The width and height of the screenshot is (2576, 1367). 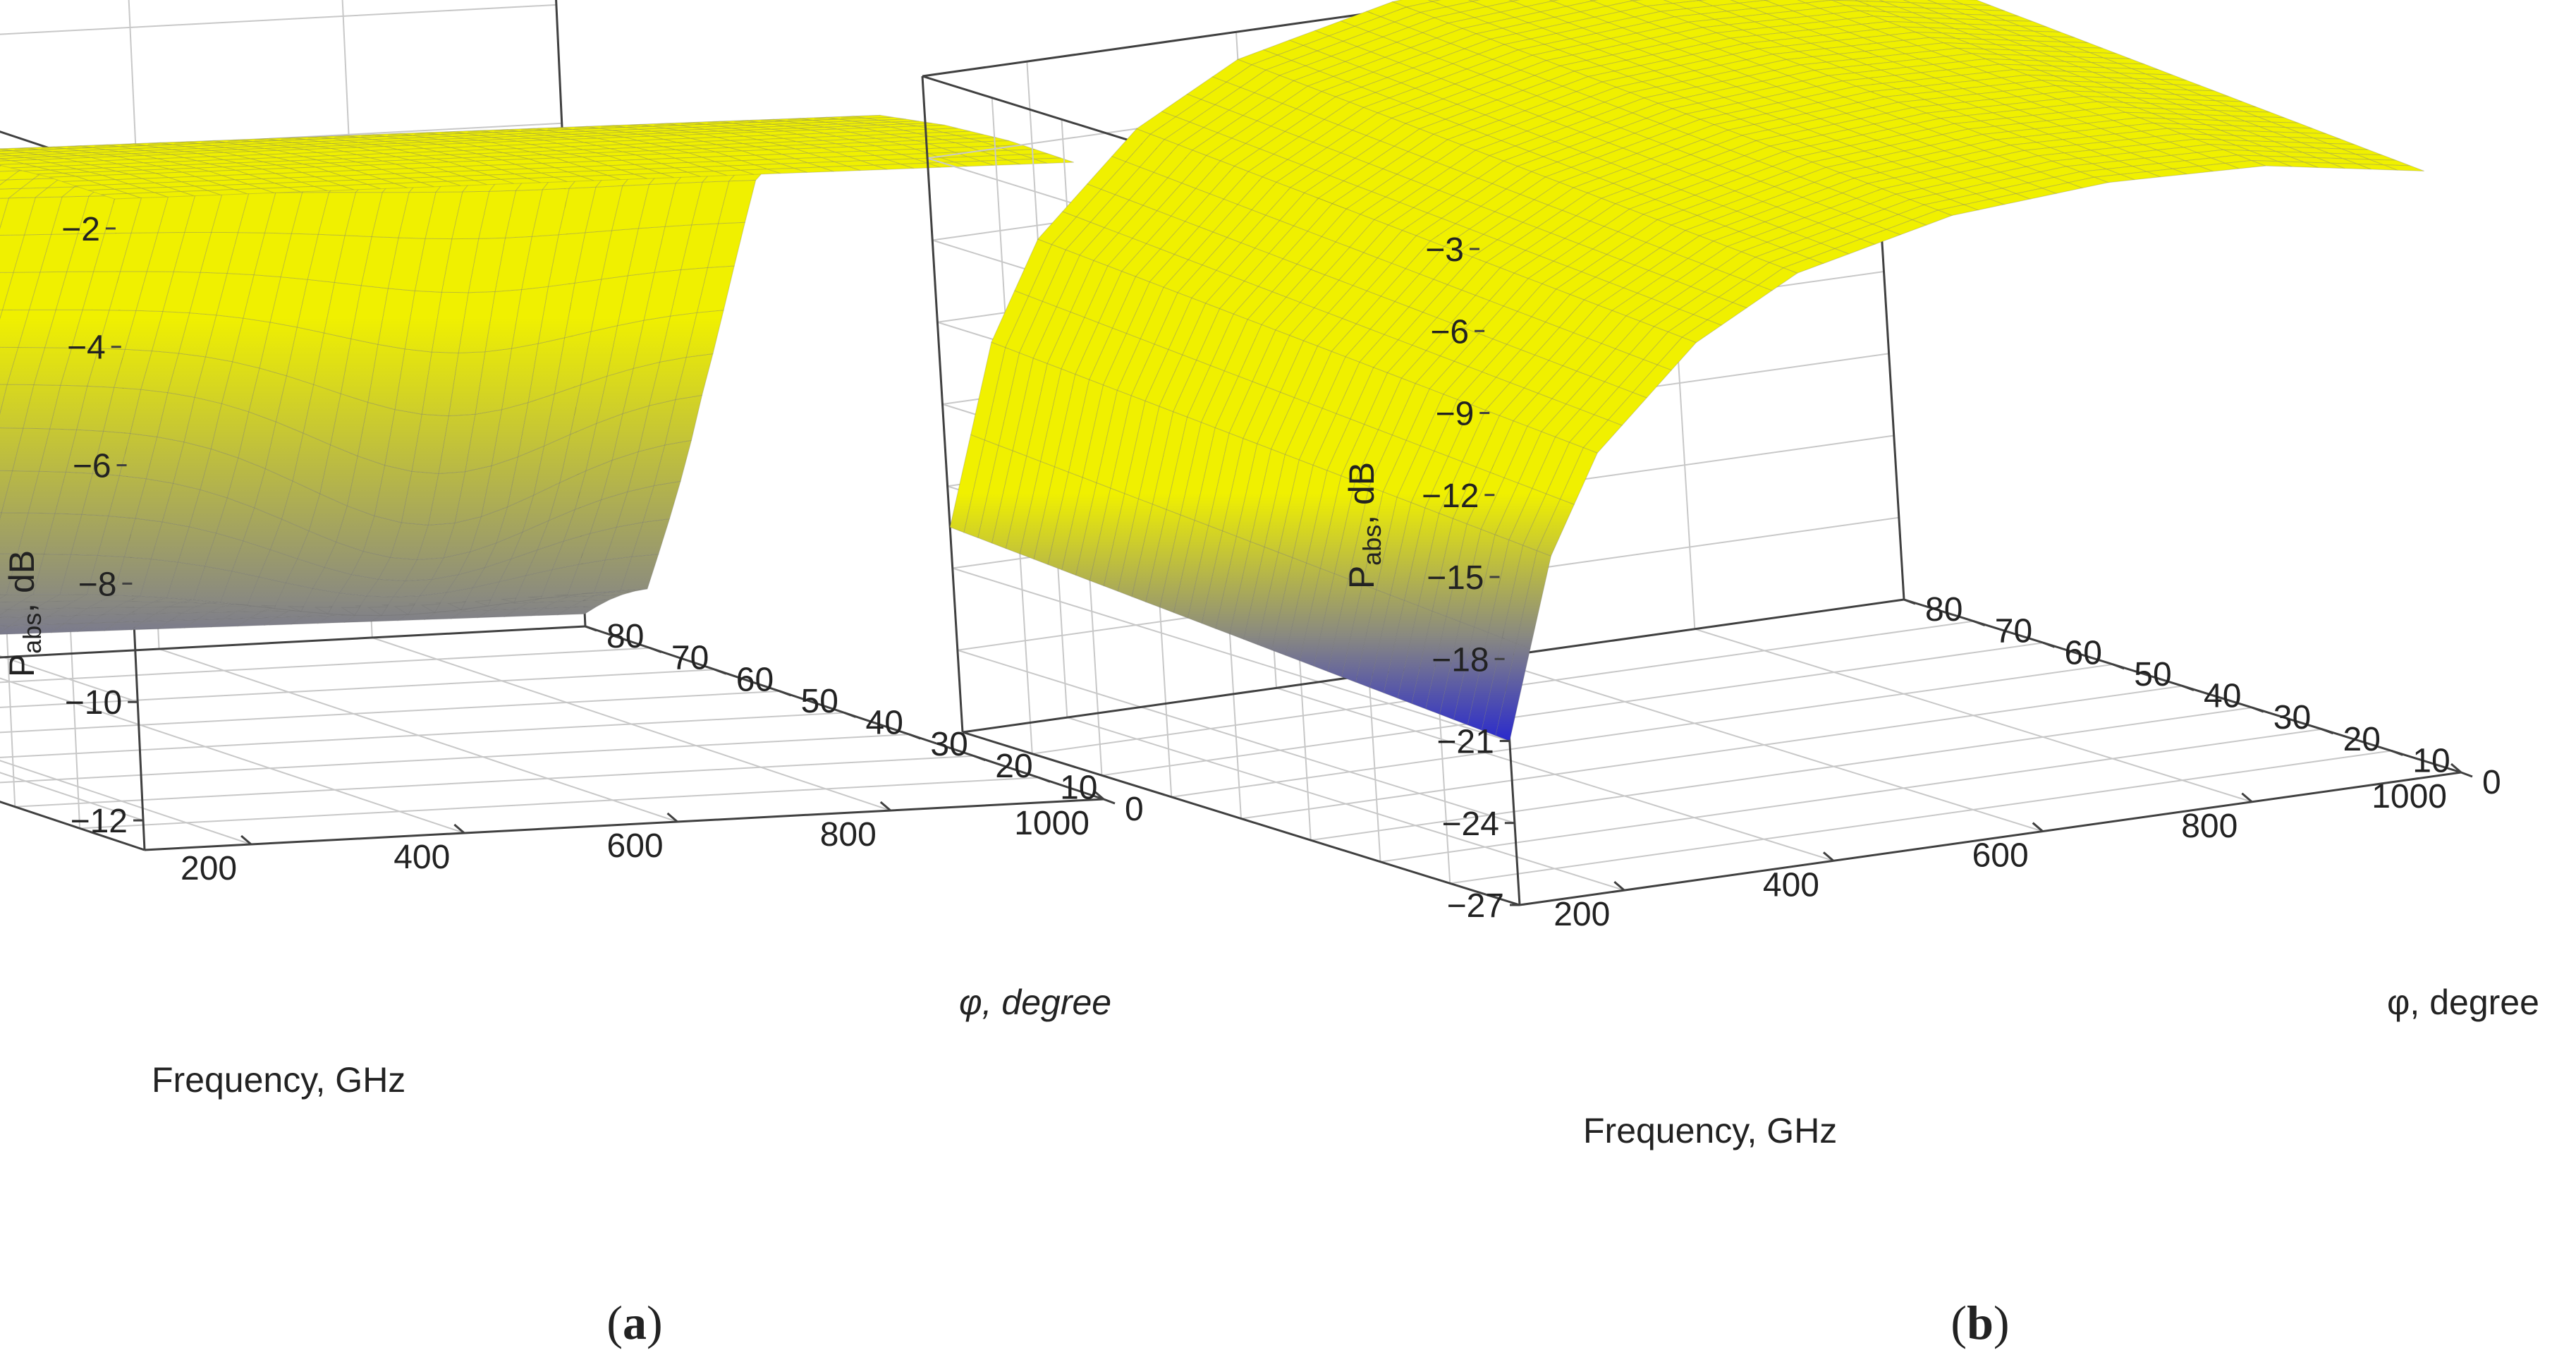 I want to click on panel-a-z-tick-label: −10, so click(x=94, y=703).